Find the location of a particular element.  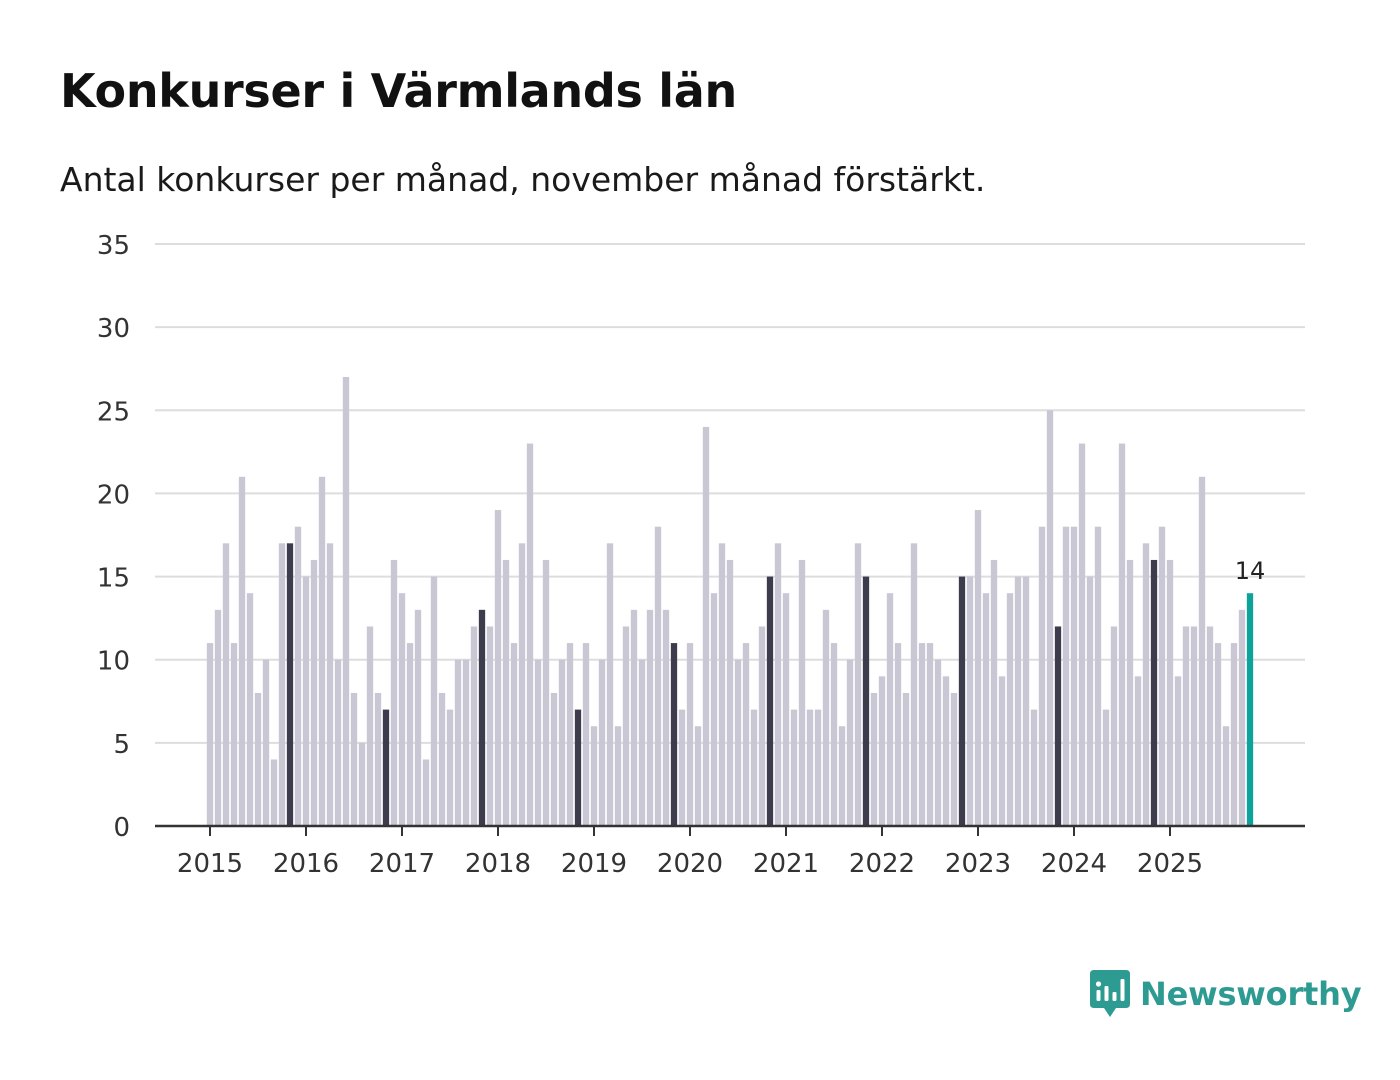

newsworthy-logo: Newsworthy is located at coordinates (1226, 994).